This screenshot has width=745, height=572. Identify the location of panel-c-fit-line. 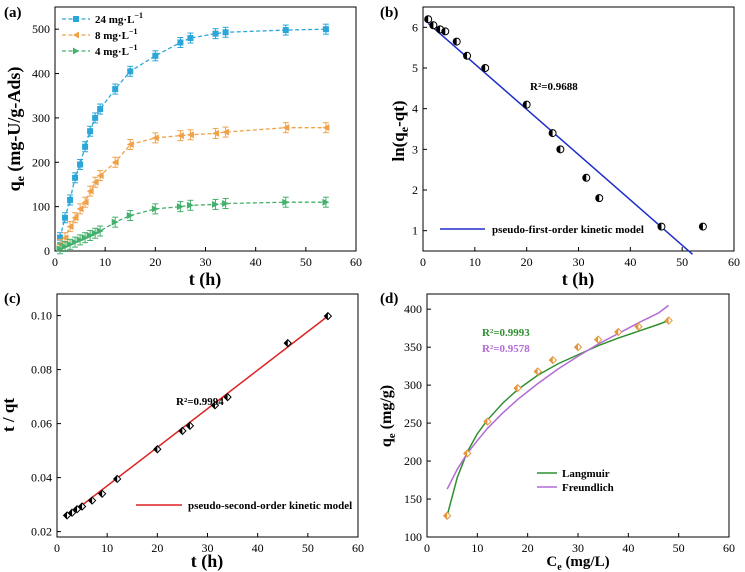
(197, 416).